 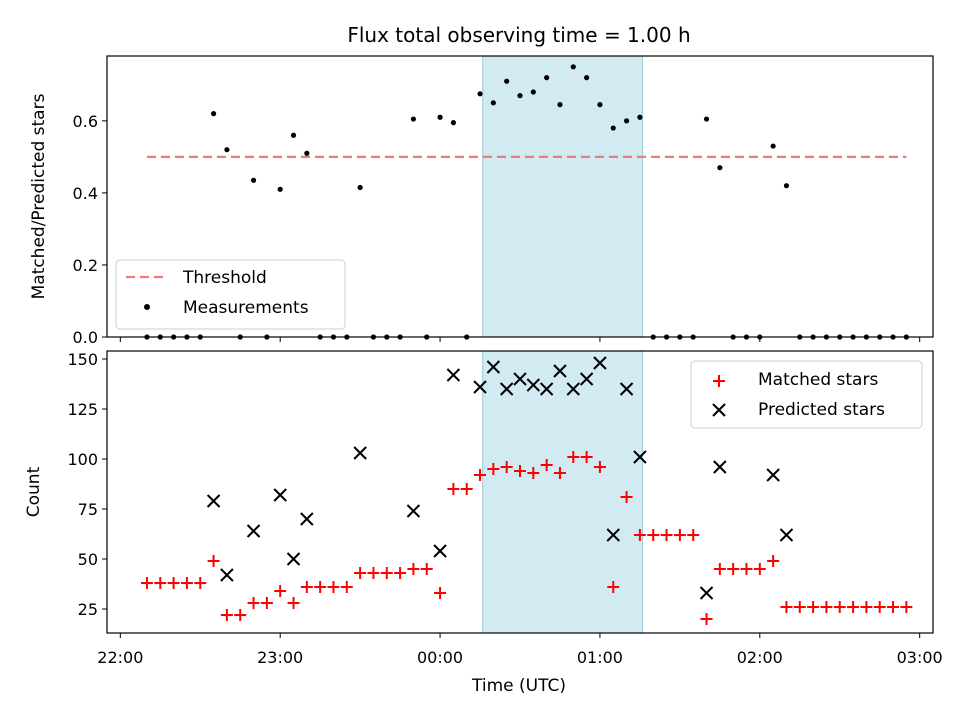 What do you see at coordinates (82, 359) in the screenshot?
I see `count-y-tick-label: 150` at bounding box center [82, 359].